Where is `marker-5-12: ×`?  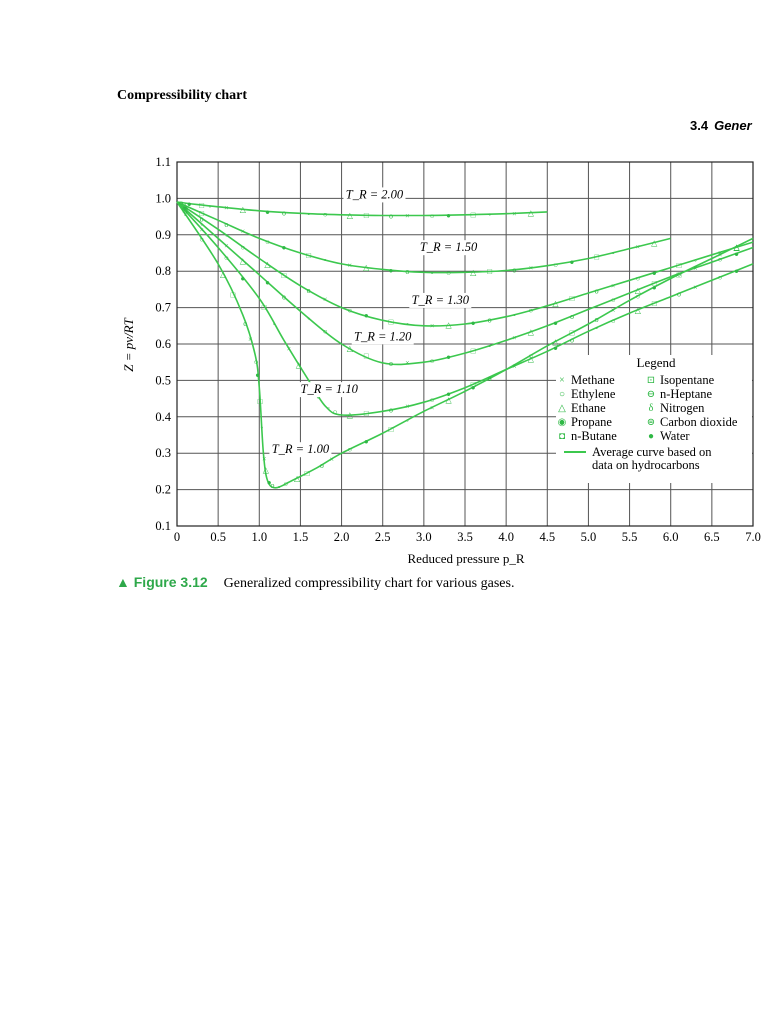 marker-5-12: × is located at coordinates (432, 407).